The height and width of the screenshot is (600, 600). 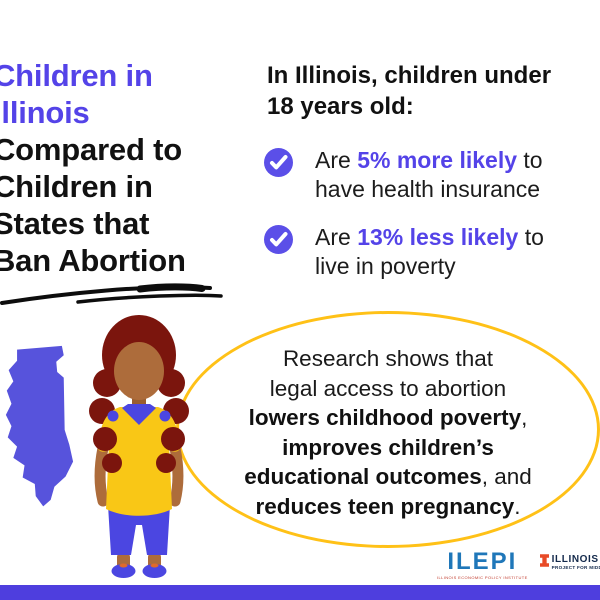 I want to click on research-note-segment: ., so click(x=517, y=506).